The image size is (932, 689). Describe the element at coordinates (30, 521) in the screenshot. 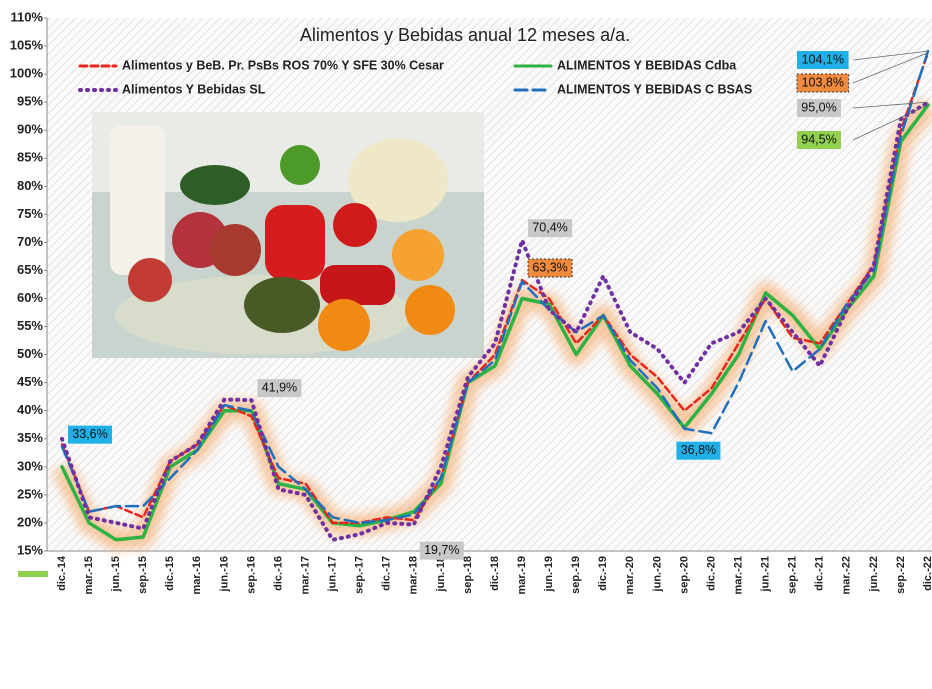

I see `y-tick-label: 20%` at that location.